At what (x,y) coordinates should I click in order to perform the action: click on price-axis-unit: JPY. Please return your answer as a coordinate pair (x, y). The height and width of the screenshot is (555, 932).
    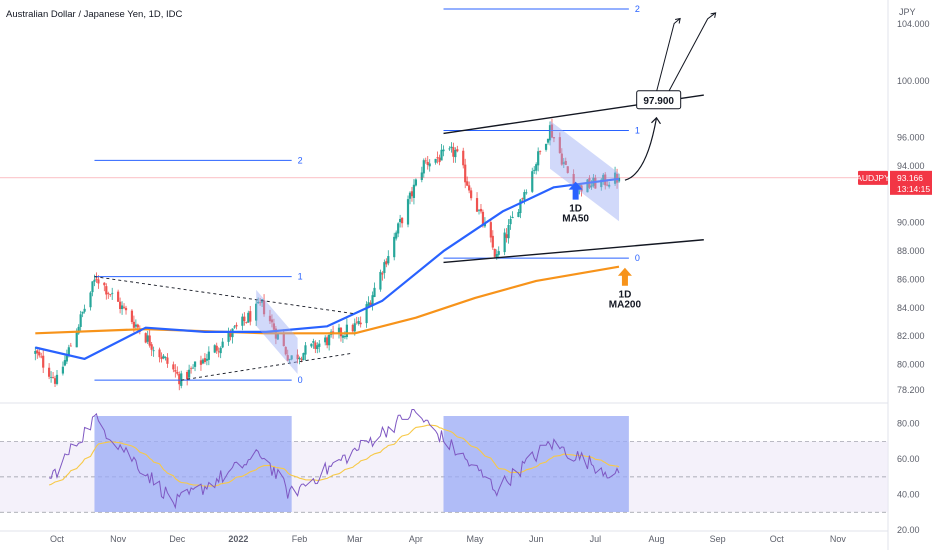
    Looking at the image, I should click on (907, 12).